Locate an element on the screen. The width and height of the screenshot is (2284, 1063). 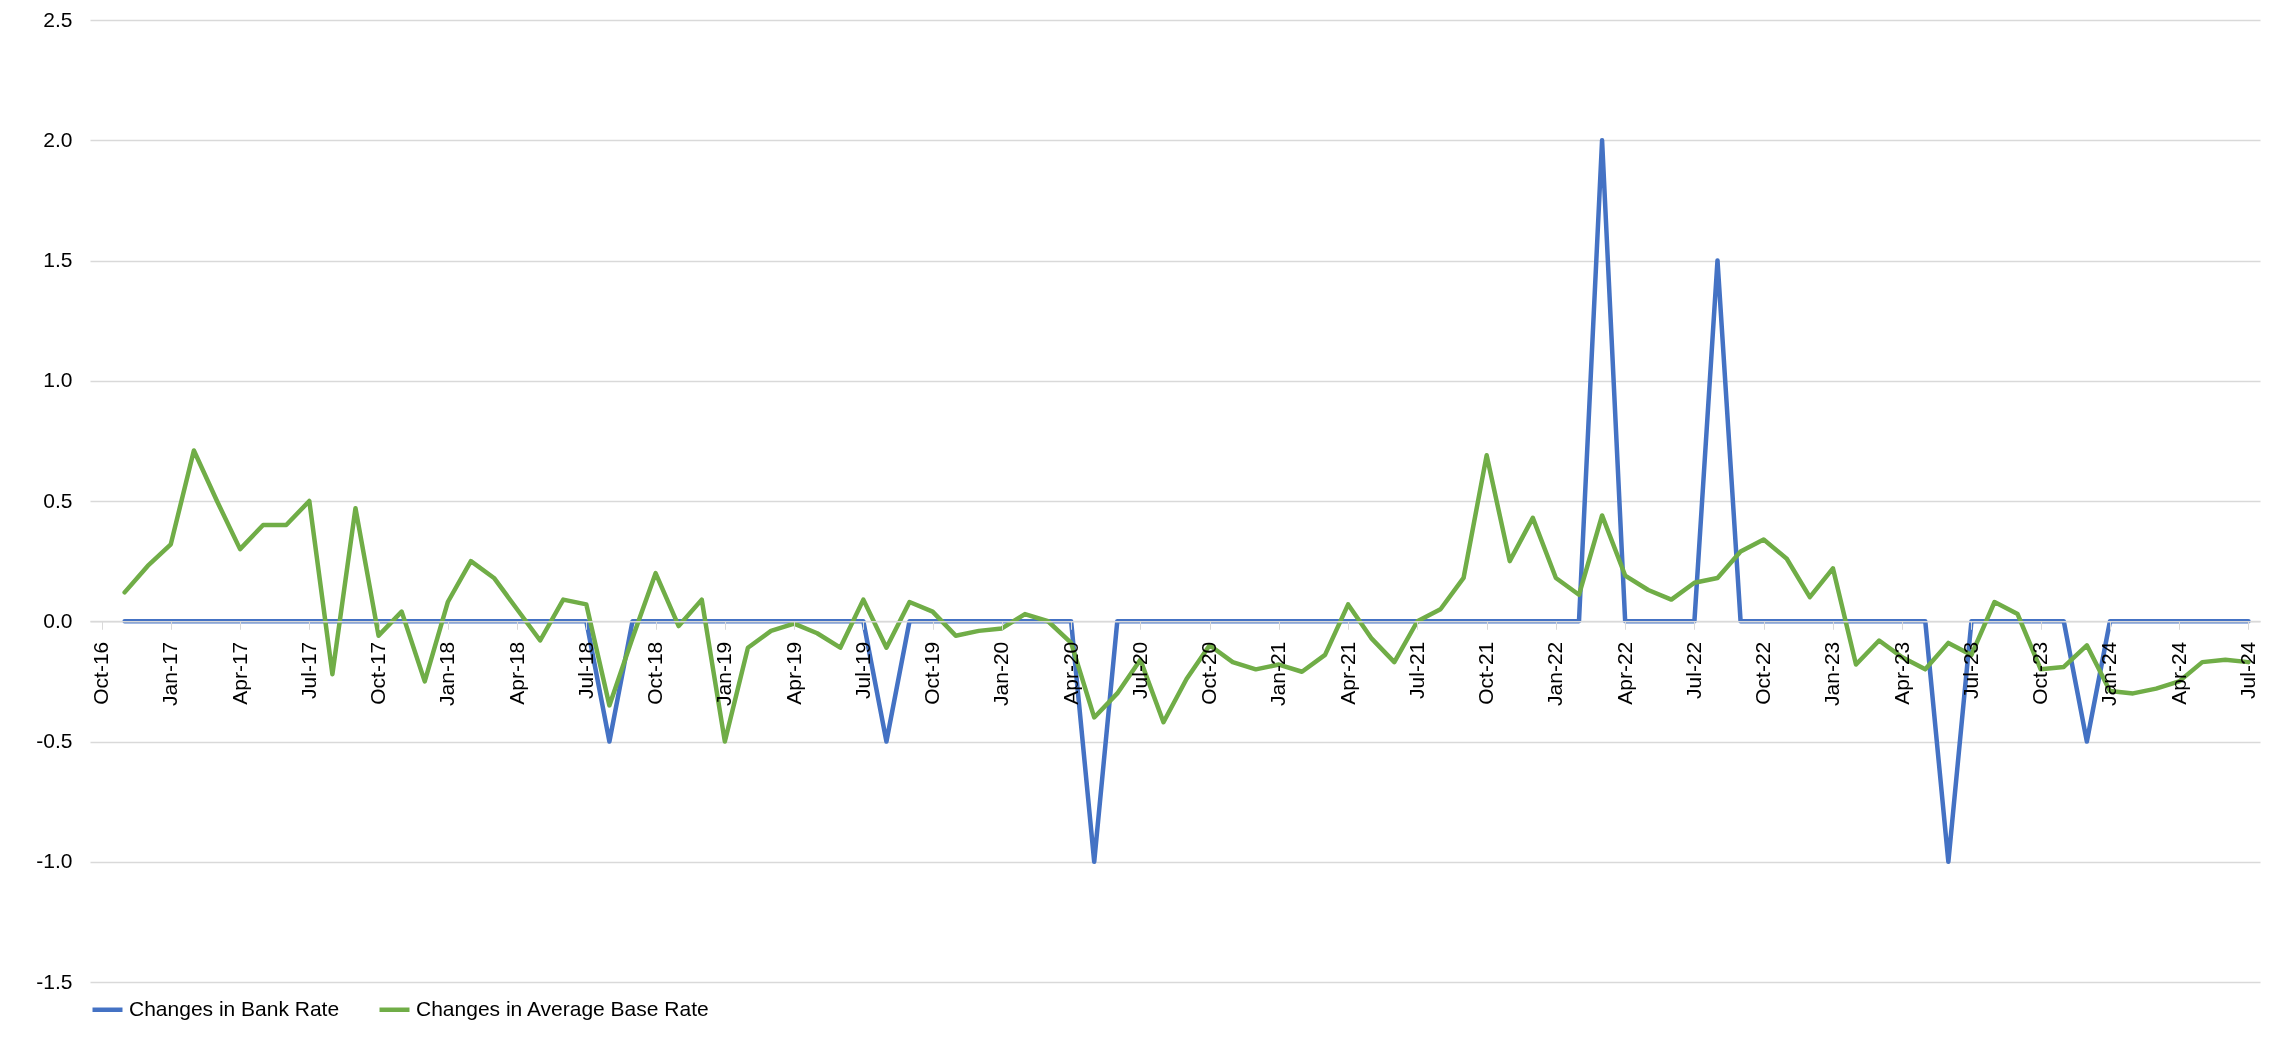
x-tick-label: Jul-18 is located at coordinates (585, 670).